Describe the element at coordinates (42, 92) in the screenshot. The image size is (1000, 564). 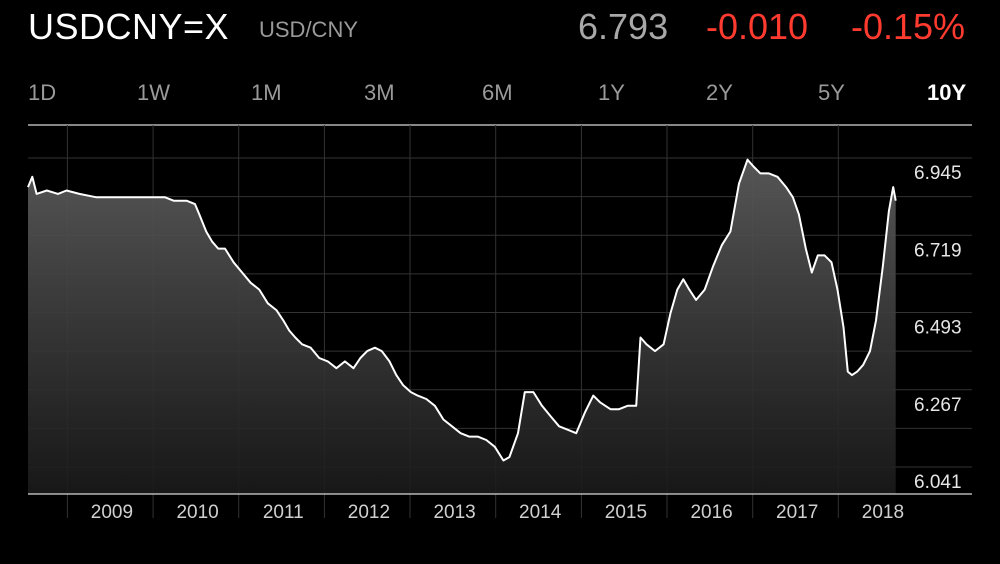
I see `range-tab-1d: 1D` at that location.